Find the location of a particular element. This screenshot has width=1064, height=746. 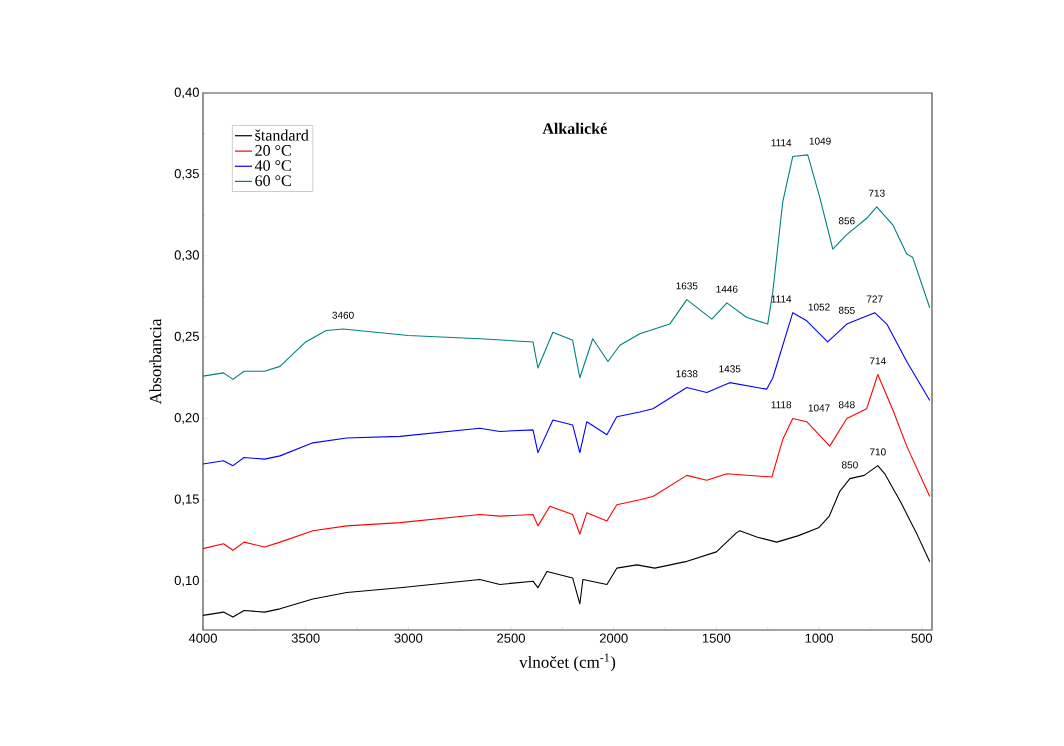

x-tick-label: 1000 is located at coordinates (819, 638).